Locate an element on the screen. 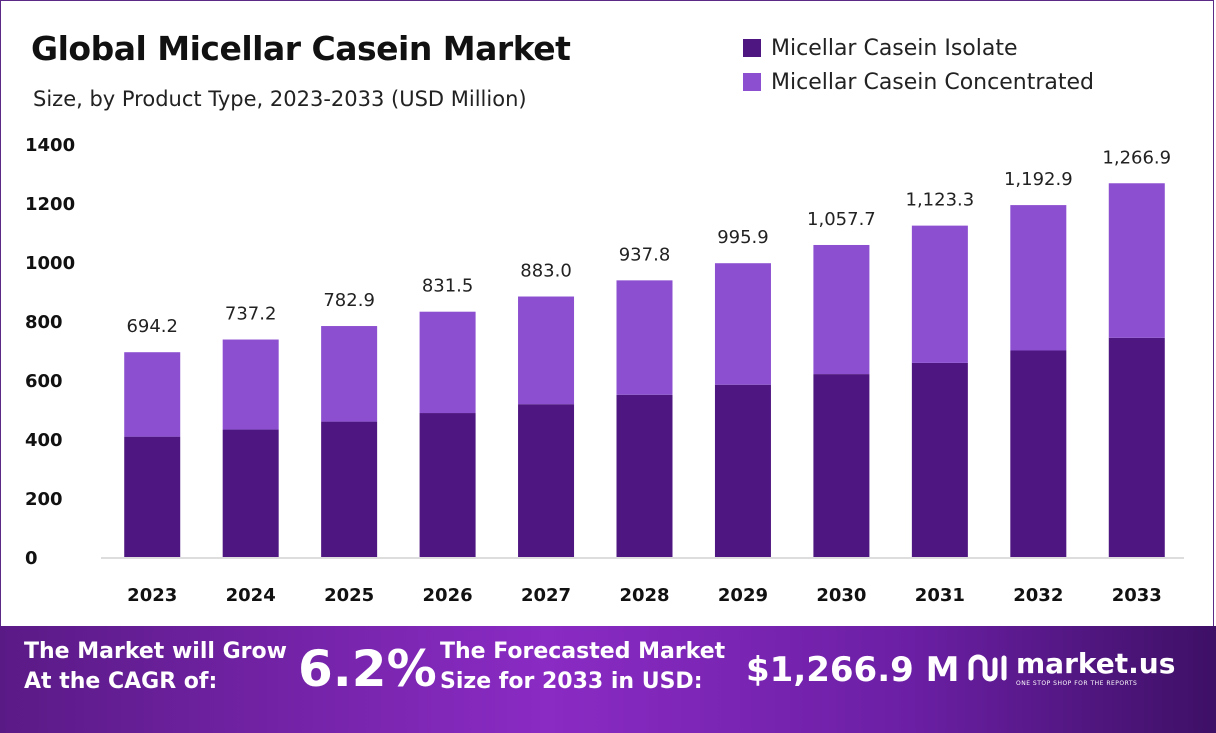 The image size is (1216, 733). brand-logo: market.us ONE STOP SHOP FOR THE REPORTS is located at coordinates (1070, 668).